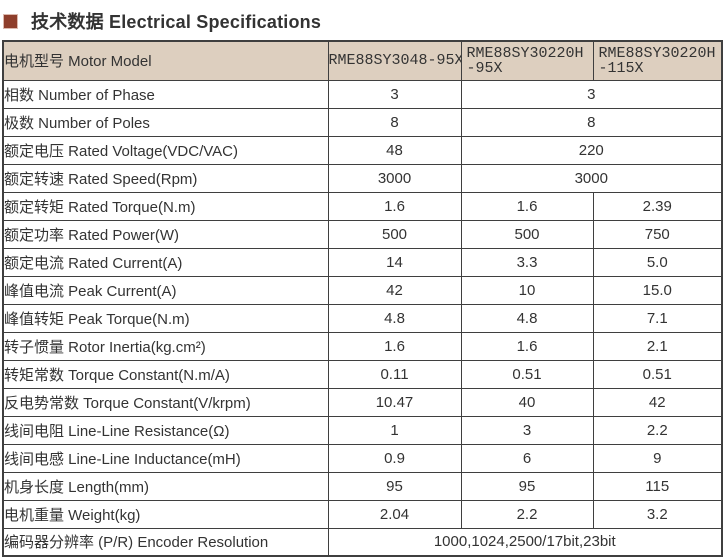 This screenshot has height=558, width=723. I want to click on cell-value: 2.1, so click(657, 346).